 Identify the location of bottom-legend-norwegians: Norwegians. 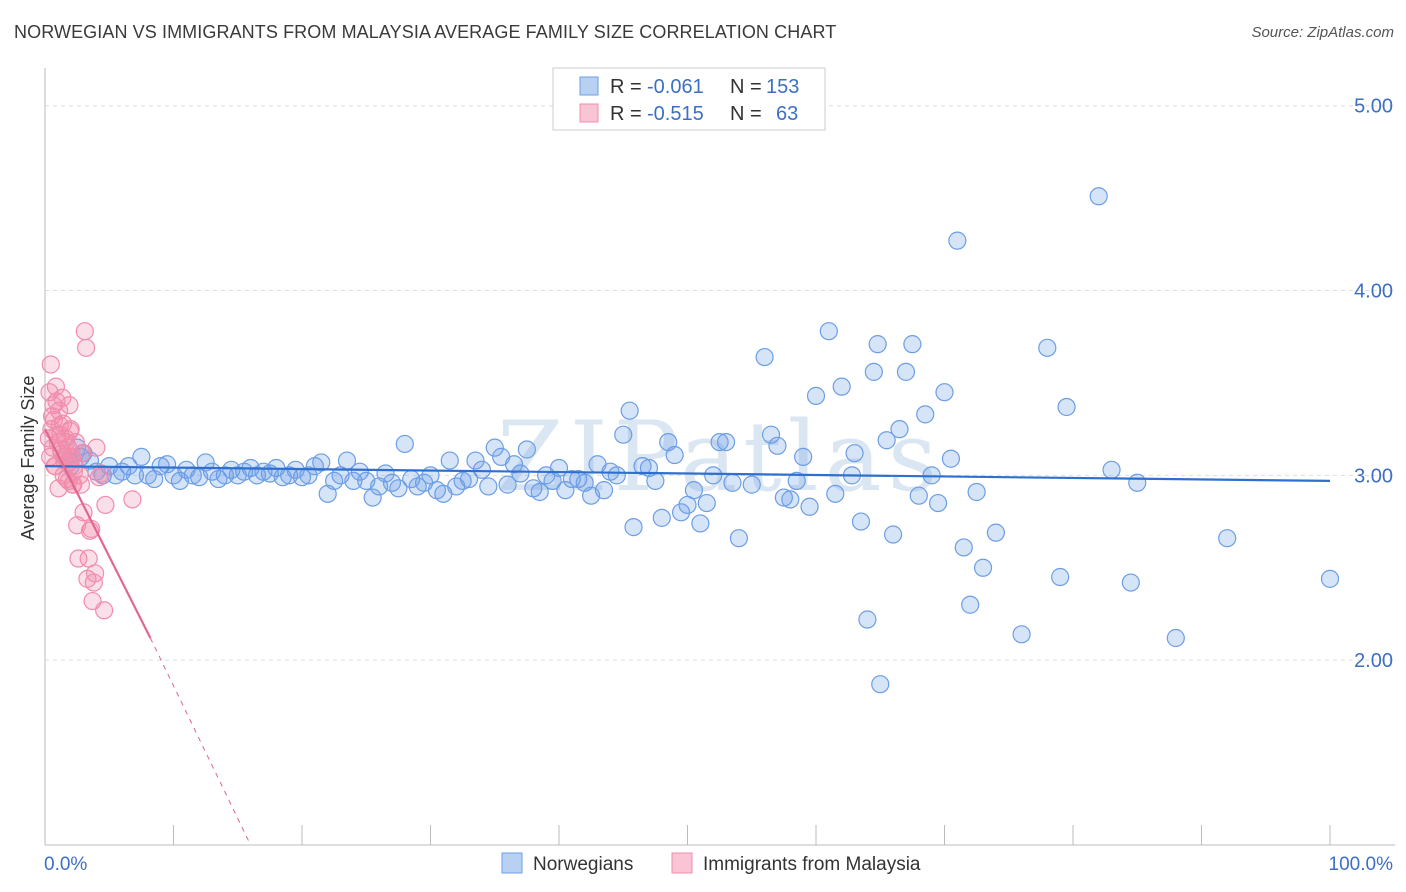
(583, 864).